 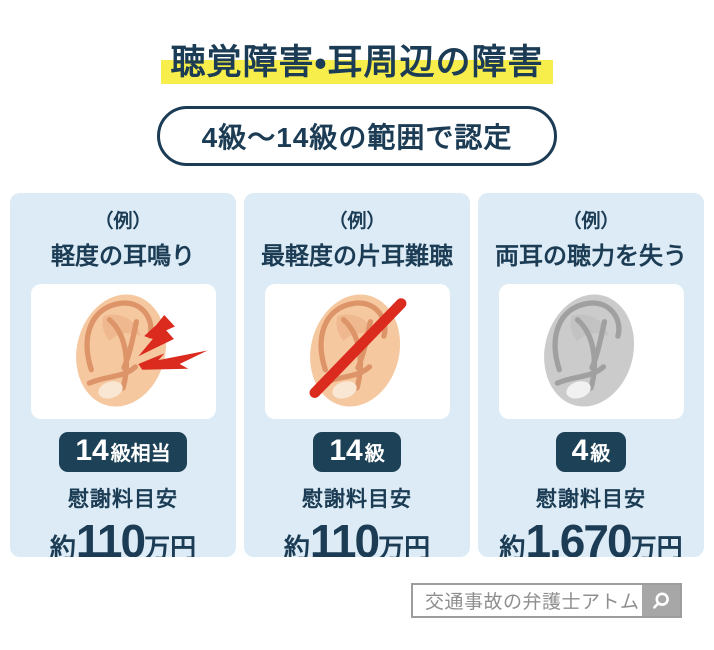 What do you see at coordinates (578, 535) in the screenshot?
I see `amount-value: 1,670` at bounding box center [578, 535].